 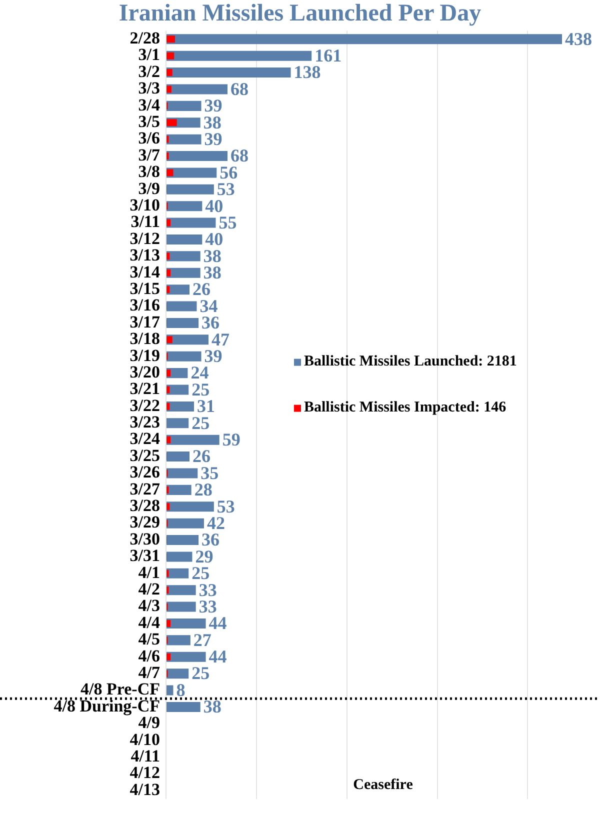 What do you see at coordinates (120, 689) in the screenshot?
I see `y-tick-label: 4/8 Pre-CF` at bounding box center [120, 689].